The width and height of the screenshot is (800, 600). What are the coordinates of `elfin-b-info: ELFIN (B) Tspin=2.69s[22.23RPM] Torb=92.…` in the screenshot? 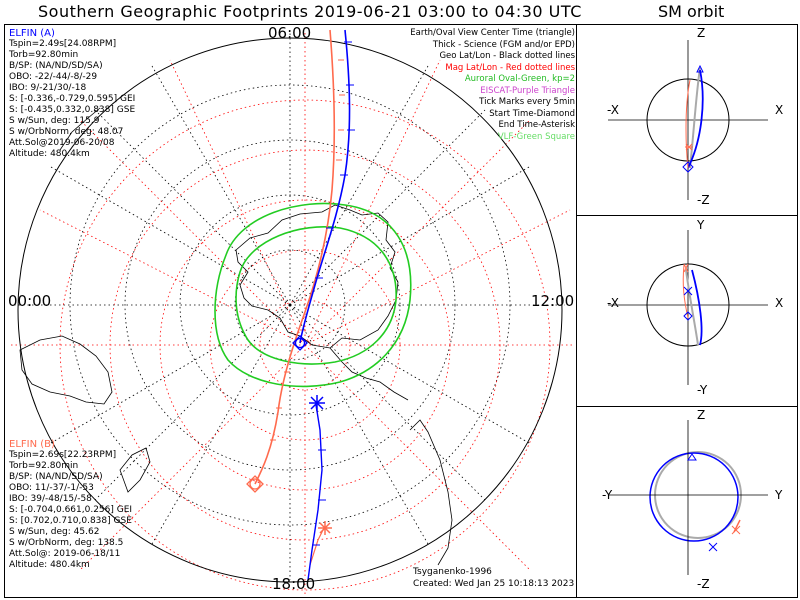 It's located at (70, 505).